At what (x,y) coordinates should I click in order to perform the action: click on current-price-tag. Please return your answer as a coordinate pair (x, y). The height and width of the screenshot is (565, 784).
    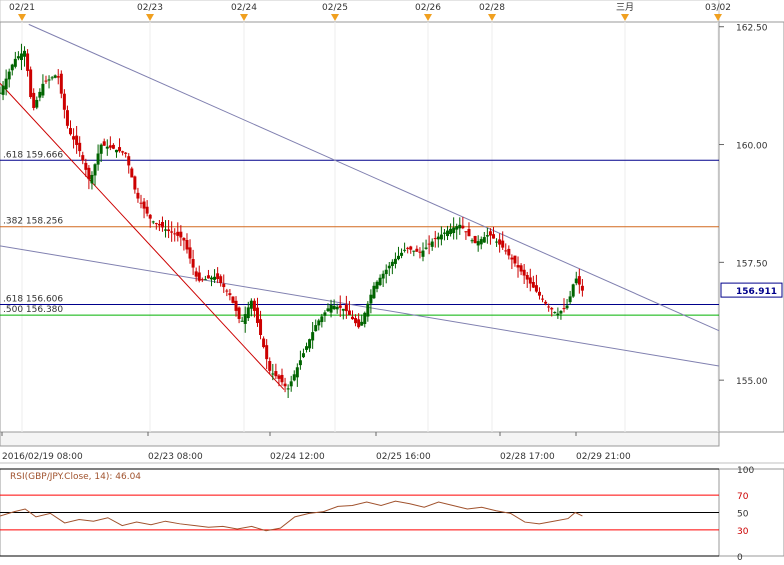
    Looking at the image, I should click on (751, 290).